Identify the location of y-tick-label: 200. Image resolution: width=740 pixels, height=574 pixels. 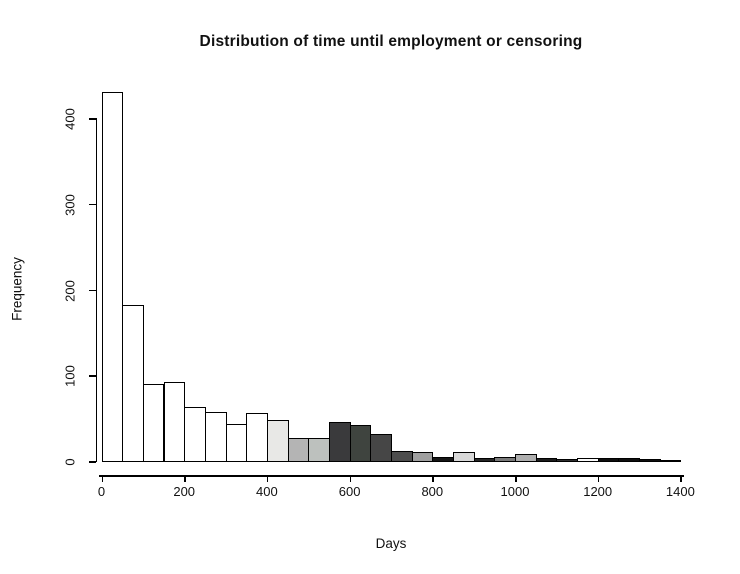
(70, 290).